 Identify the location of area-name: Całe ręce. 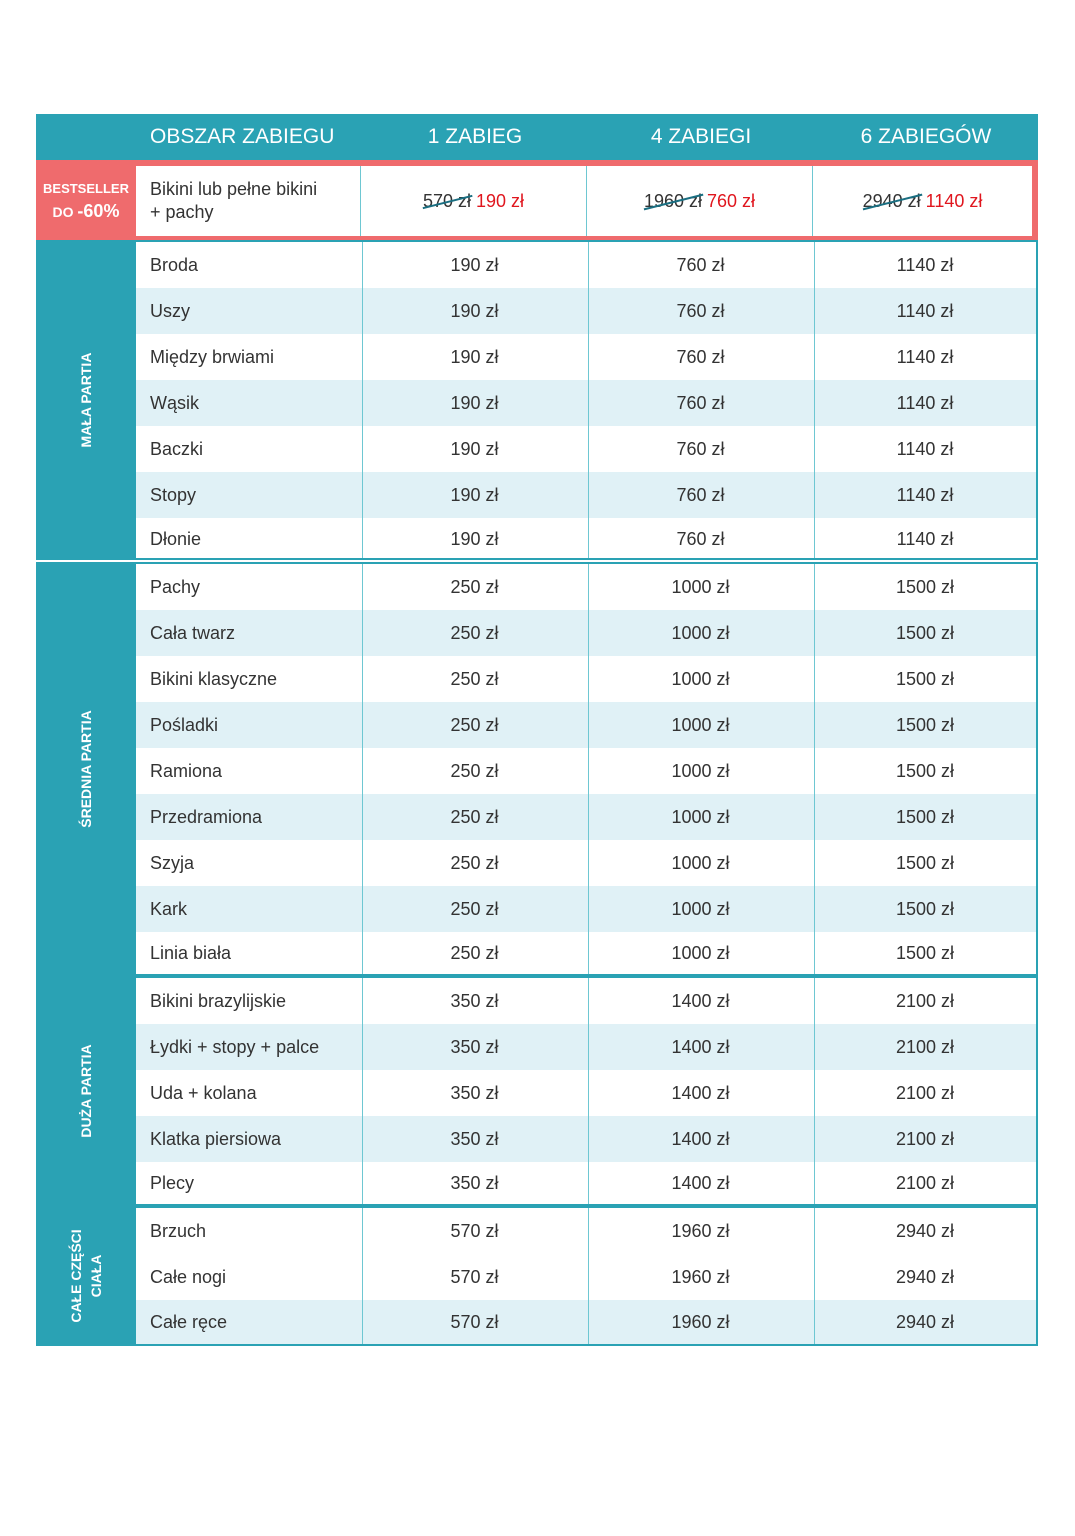
(189, 1322).